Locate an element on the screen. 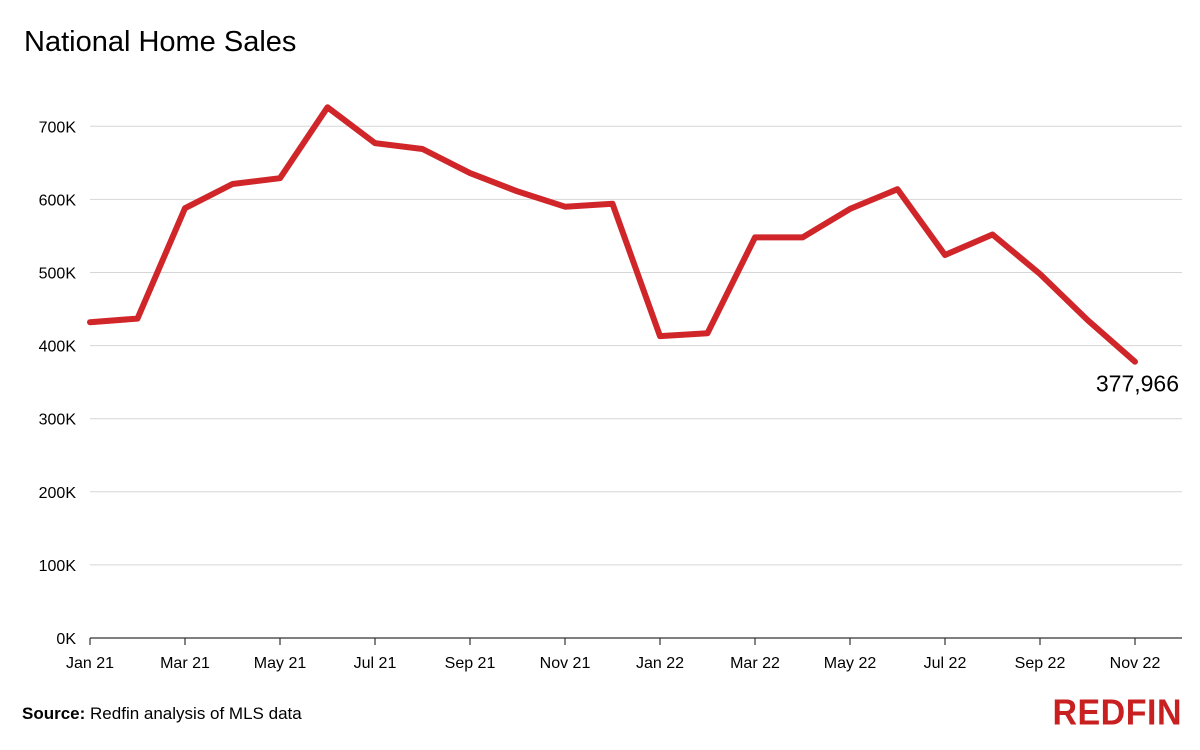 The image size is (1200, 750). y-tick-label: 400K is located at coordinates (58, 347).